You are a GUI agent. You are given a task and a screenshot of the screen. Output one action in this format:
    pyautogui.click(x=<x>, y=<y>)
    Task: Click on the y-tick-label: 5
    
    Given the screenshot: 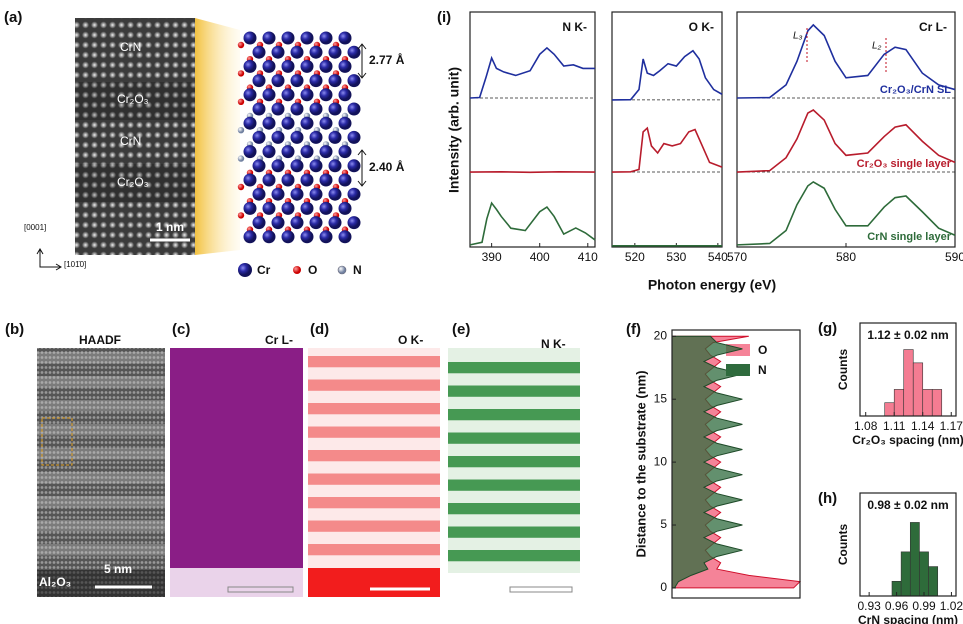 What is the action you would take?
    pyautogui.click(x=663, y=524)
    